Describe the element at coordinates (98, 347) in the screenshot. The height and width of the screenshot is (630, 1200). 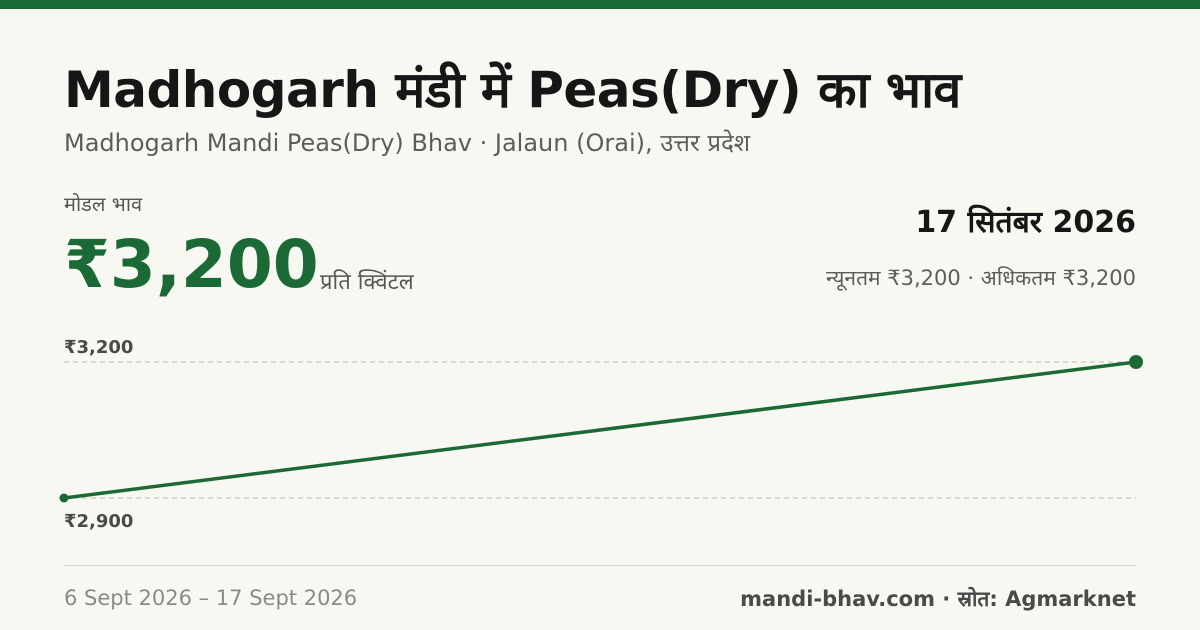
I see `y-tick-label: ₹3,200` at that location.